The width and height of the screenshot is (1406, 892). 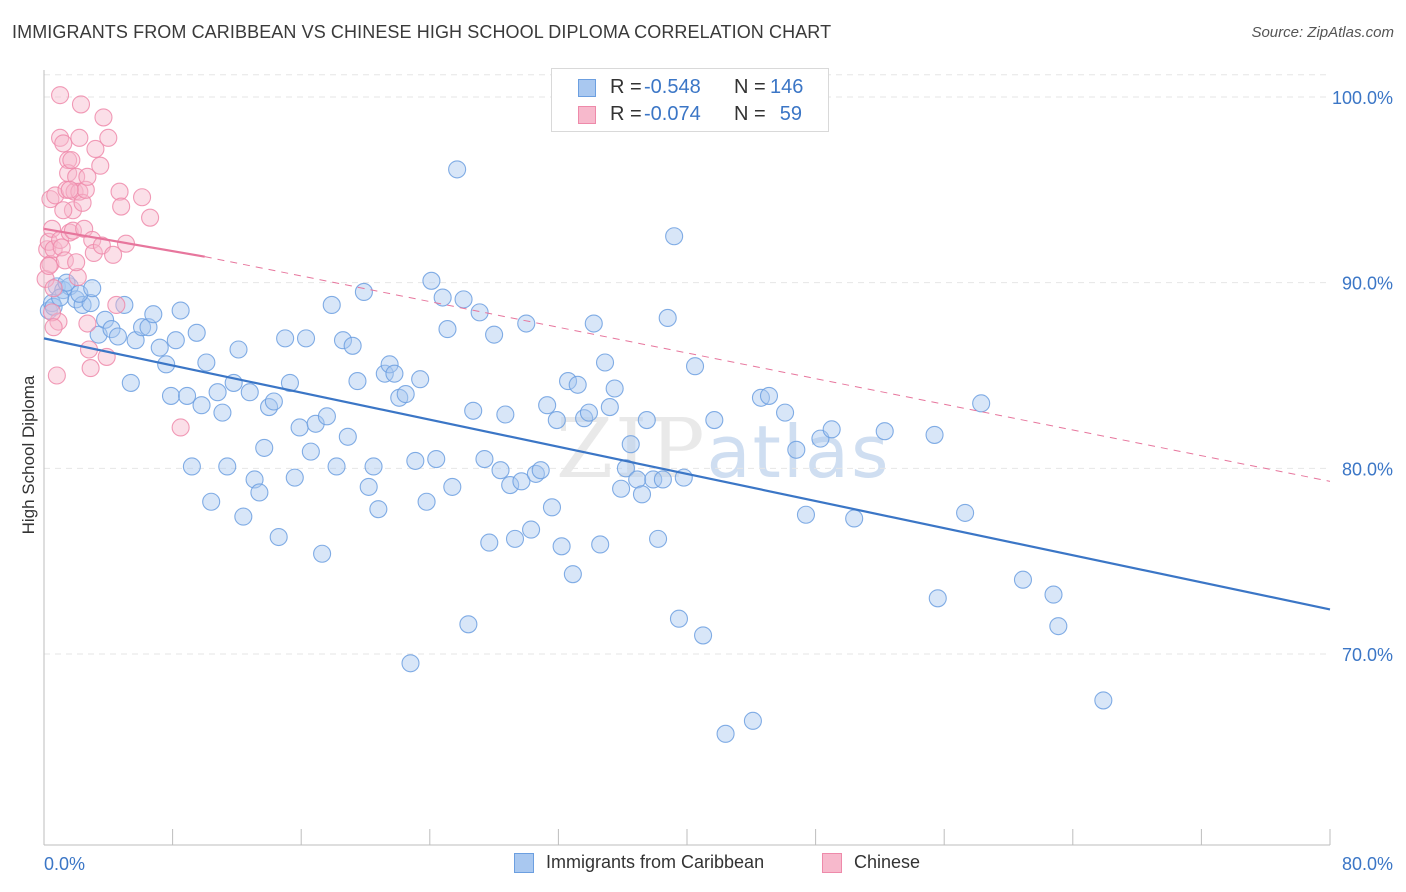 I want to click on legend-row-chinese: R = -0.074 N = 59, so click(x=690, y=116).